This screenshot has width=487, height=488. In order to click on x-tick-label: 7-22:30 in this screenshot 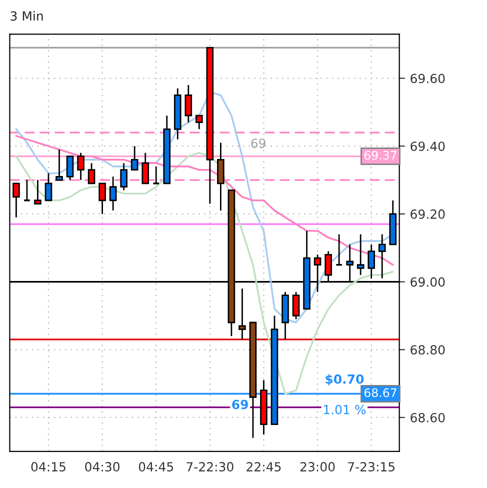, I will do `click(210, 467)`.